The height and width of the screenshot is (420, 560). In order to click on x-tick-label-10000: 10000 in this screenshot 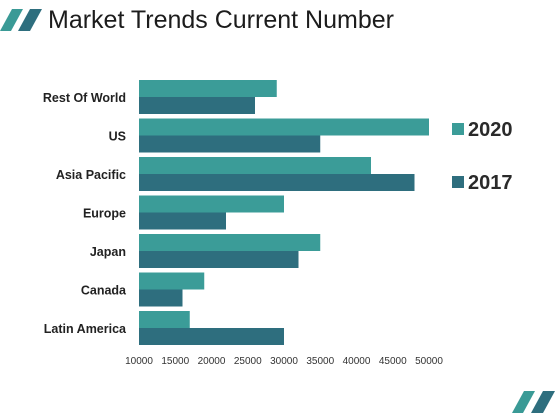, I will do `click(139, 361)`.